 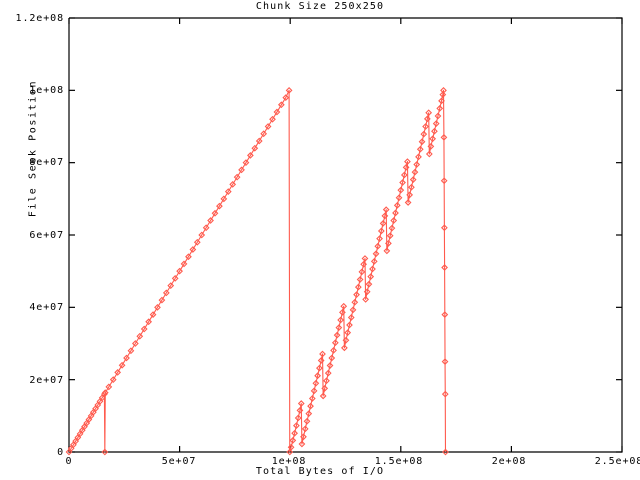 I want to click on x-tick-label: 2.5e+08, so click(x=617, y=461).